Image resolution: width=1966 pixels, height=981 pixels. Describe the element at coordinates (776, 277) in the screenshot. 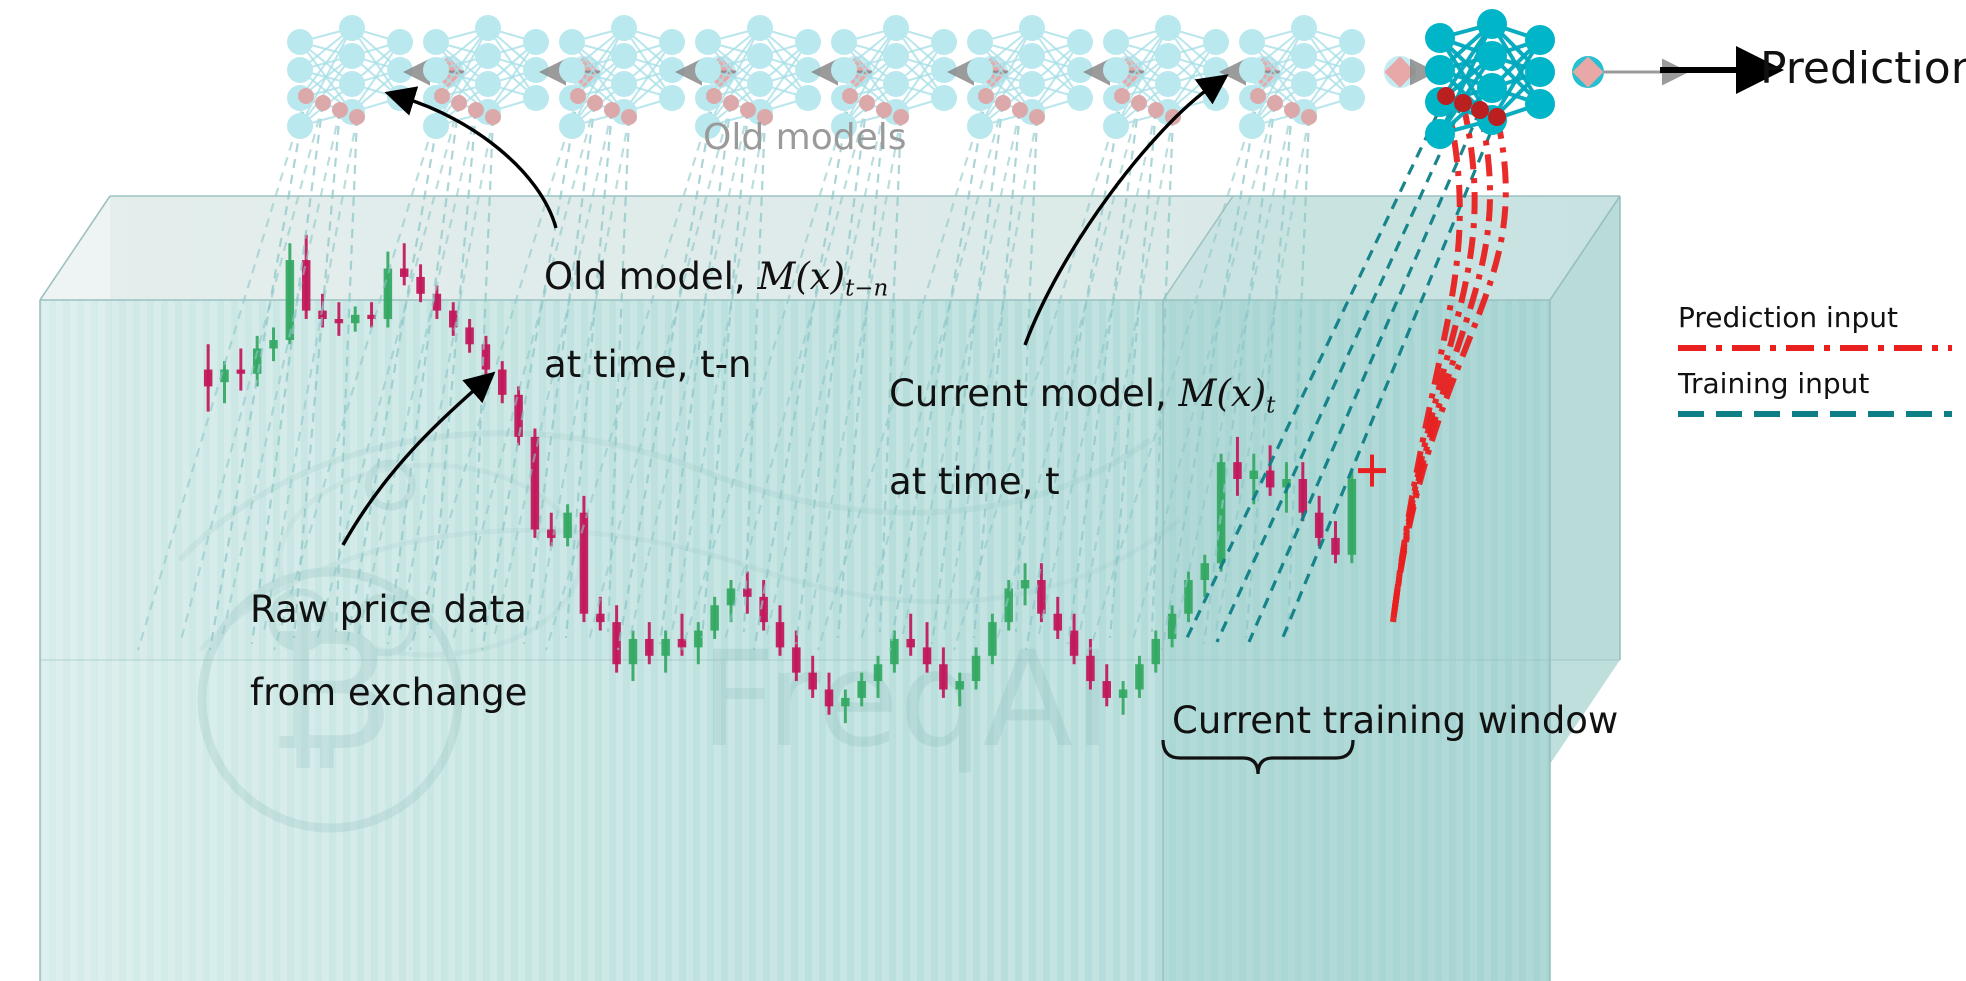

I see `old-model-math-base: M` at that location.